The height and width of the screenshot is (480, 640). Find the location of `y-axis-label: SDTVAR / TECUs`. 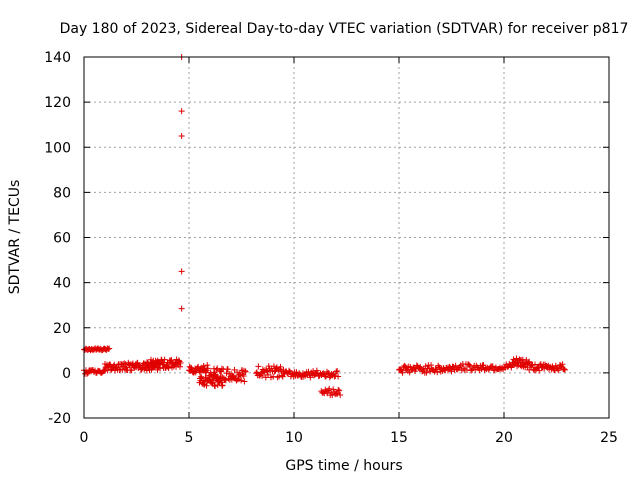

y-axis-label: SDTVAR / TECUs is located at coordinates (15, 237).